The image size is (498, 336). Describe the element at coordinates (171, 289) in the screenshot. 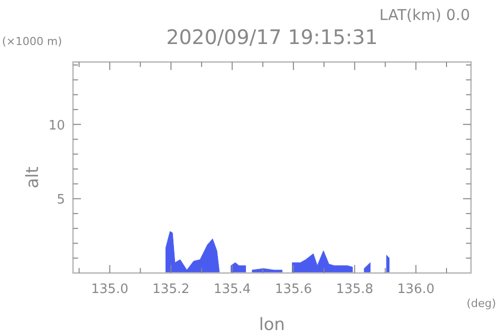

I see `x-tick-label: 135.2` at that location.